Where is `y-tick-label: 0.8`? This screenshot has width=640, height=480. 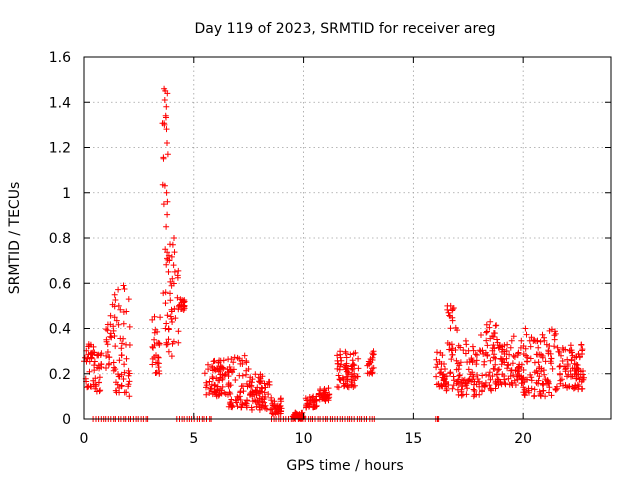
y-tick-label: 0.8 is located at coordinates (60, 239).